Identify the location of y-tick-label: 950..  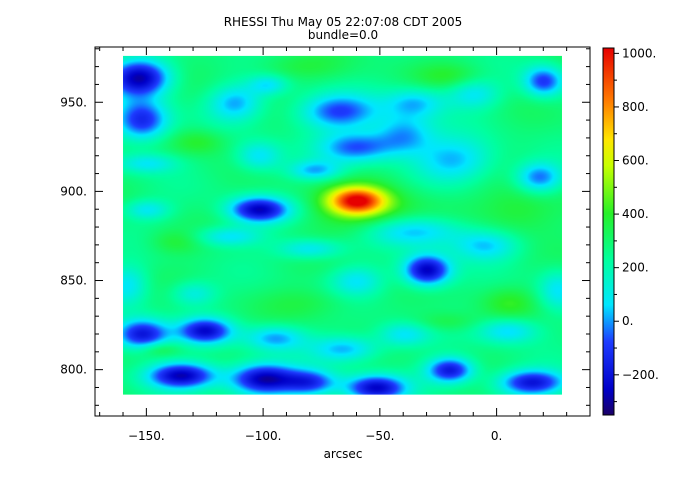
(73, 102).